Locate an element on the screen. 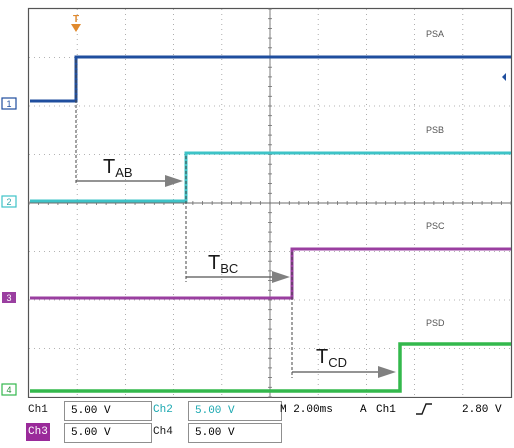  timebase: M 2.00ms is located at coordinates (306, 410).